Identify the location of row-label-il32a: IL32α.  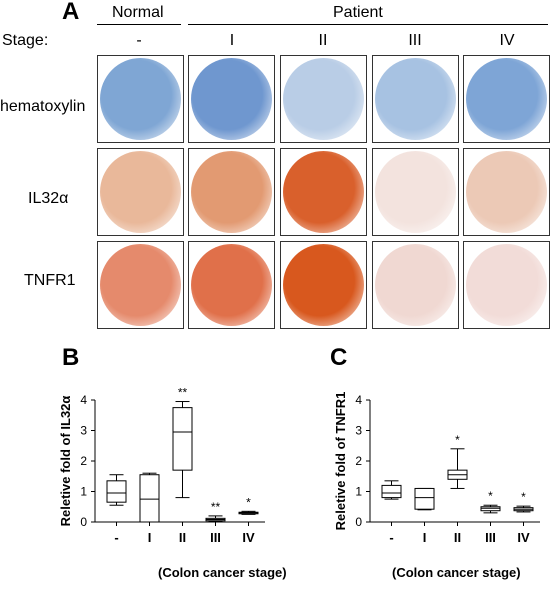
(48, 198).